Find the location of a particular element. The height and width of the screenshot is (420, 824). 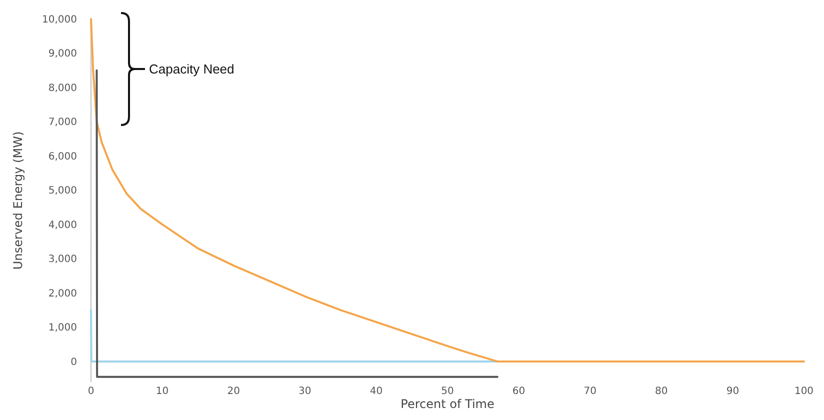

y-tick-label: 3,000 is located at coordinates (62, 260).